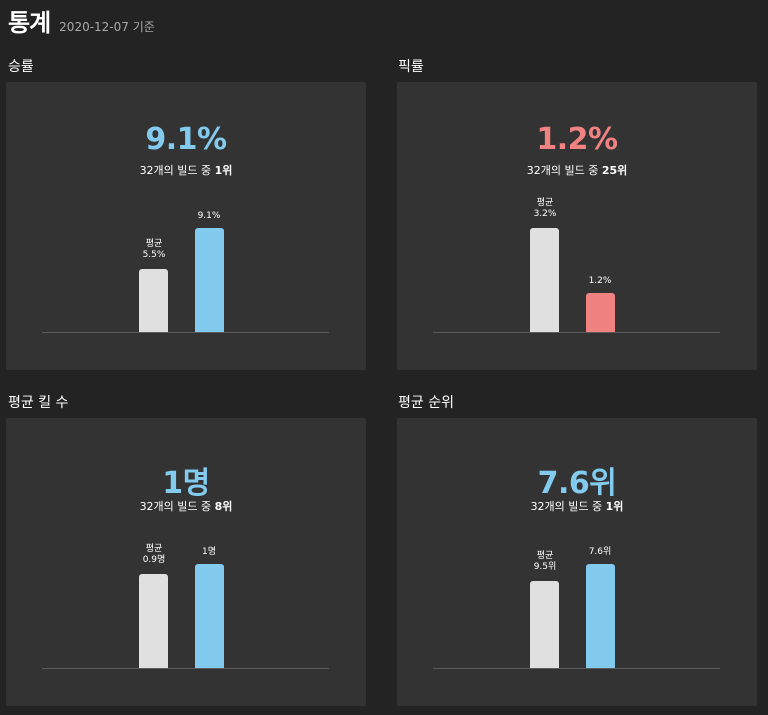 Image resolution: width=768 pixels, height=715 pixels. Describe the element at coordinates (186, 483) in the screenshot. I see `big-value: 1명` at that location.